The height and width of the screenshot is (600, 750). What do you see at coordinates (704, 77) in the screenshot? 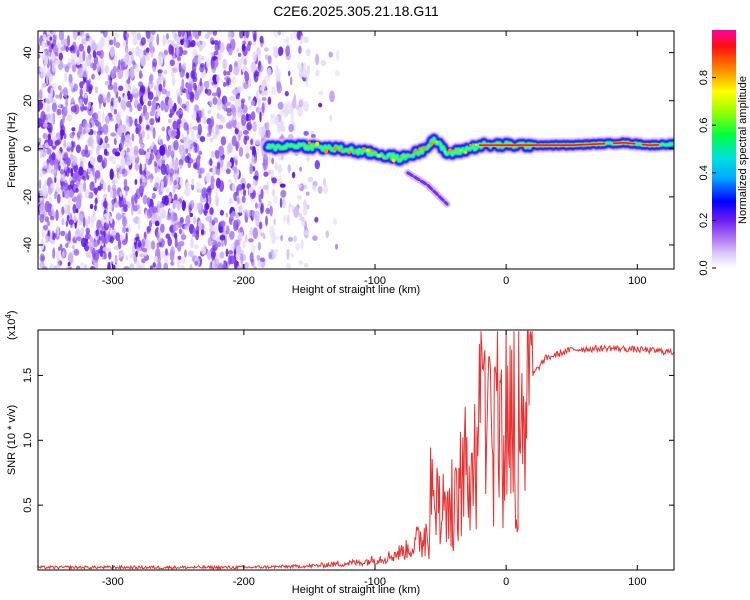
I see `colorbar-tick-label: 0.8` at bounding box center [704, 77].